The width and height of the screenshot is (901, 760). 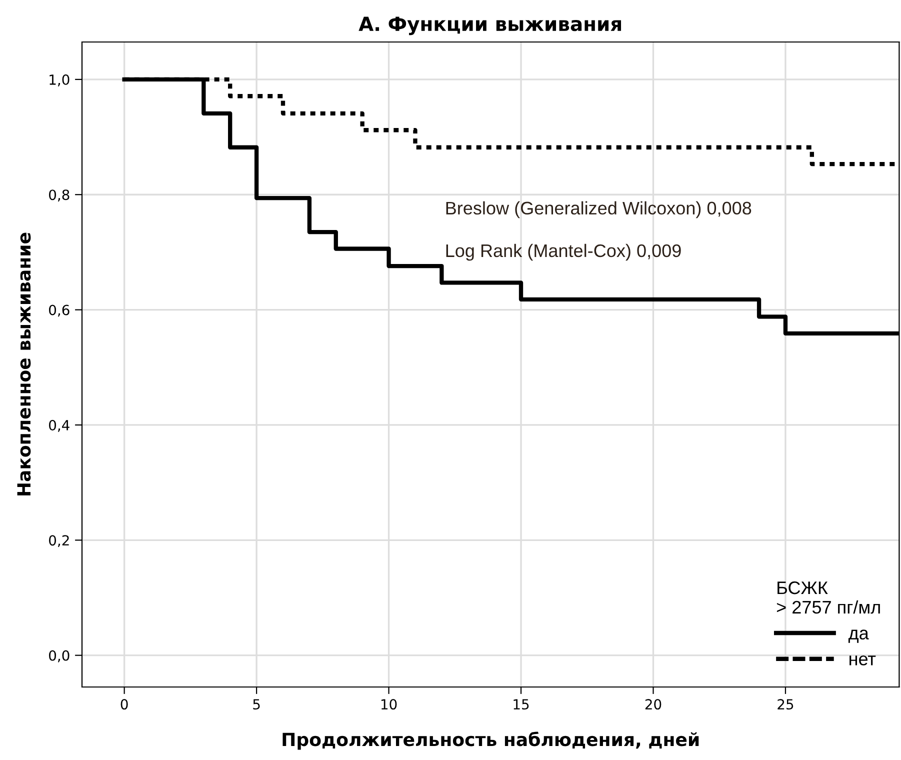 I want to click on y-tick-label: 0,0, so click(x=59, y=656).